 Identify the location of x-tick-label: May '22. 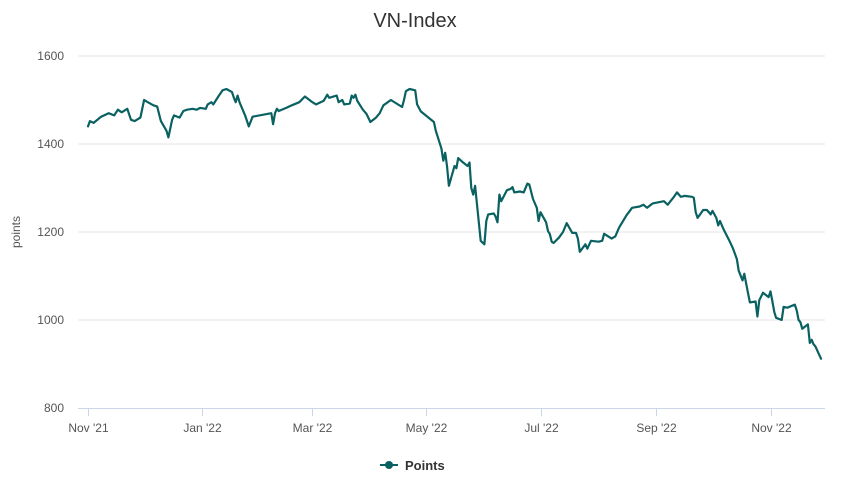
(427, 428).